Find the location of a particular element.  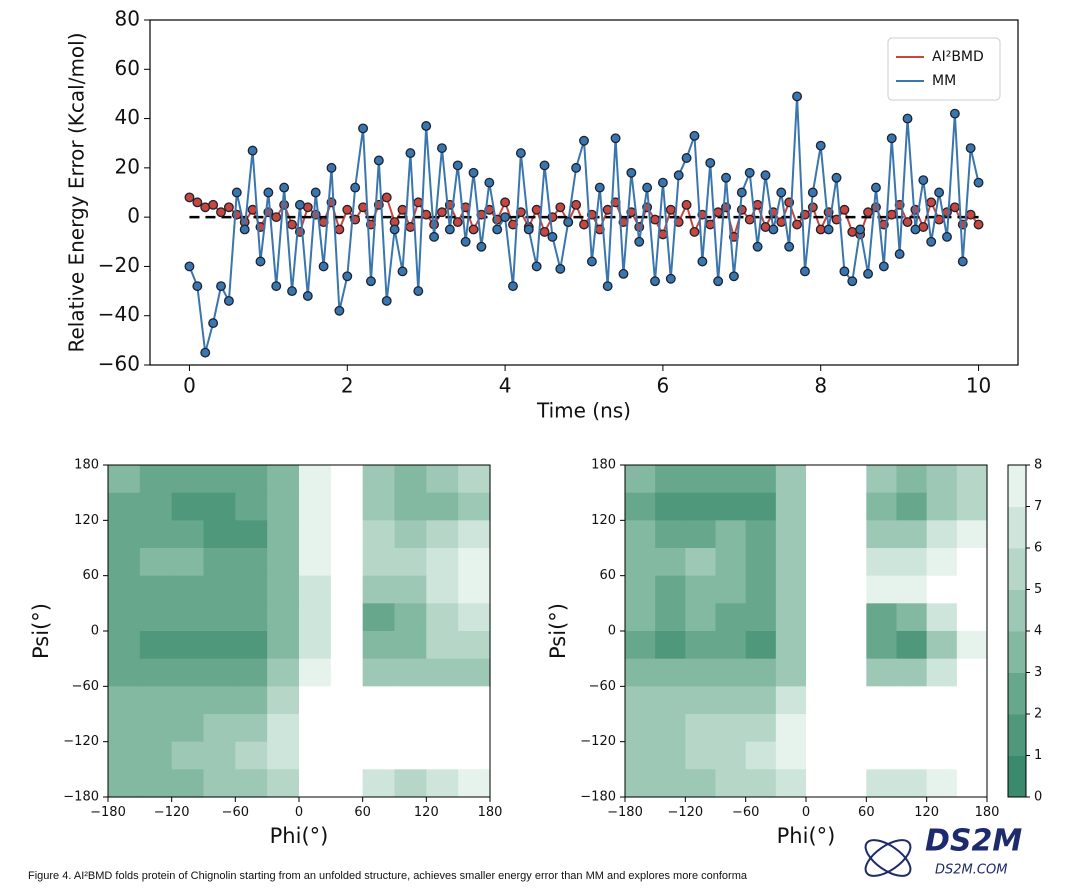

x-tick-label: −180 is located at coordinates (108, 812).